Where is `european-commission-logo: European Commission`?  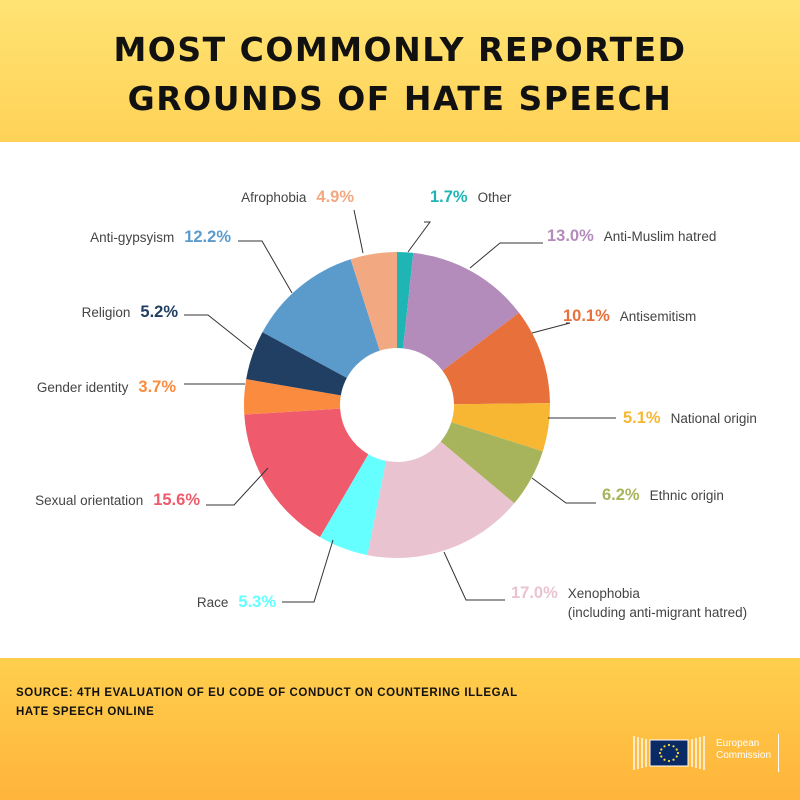
european-commission-logo: European Commission is located at coordinates (707, 753).